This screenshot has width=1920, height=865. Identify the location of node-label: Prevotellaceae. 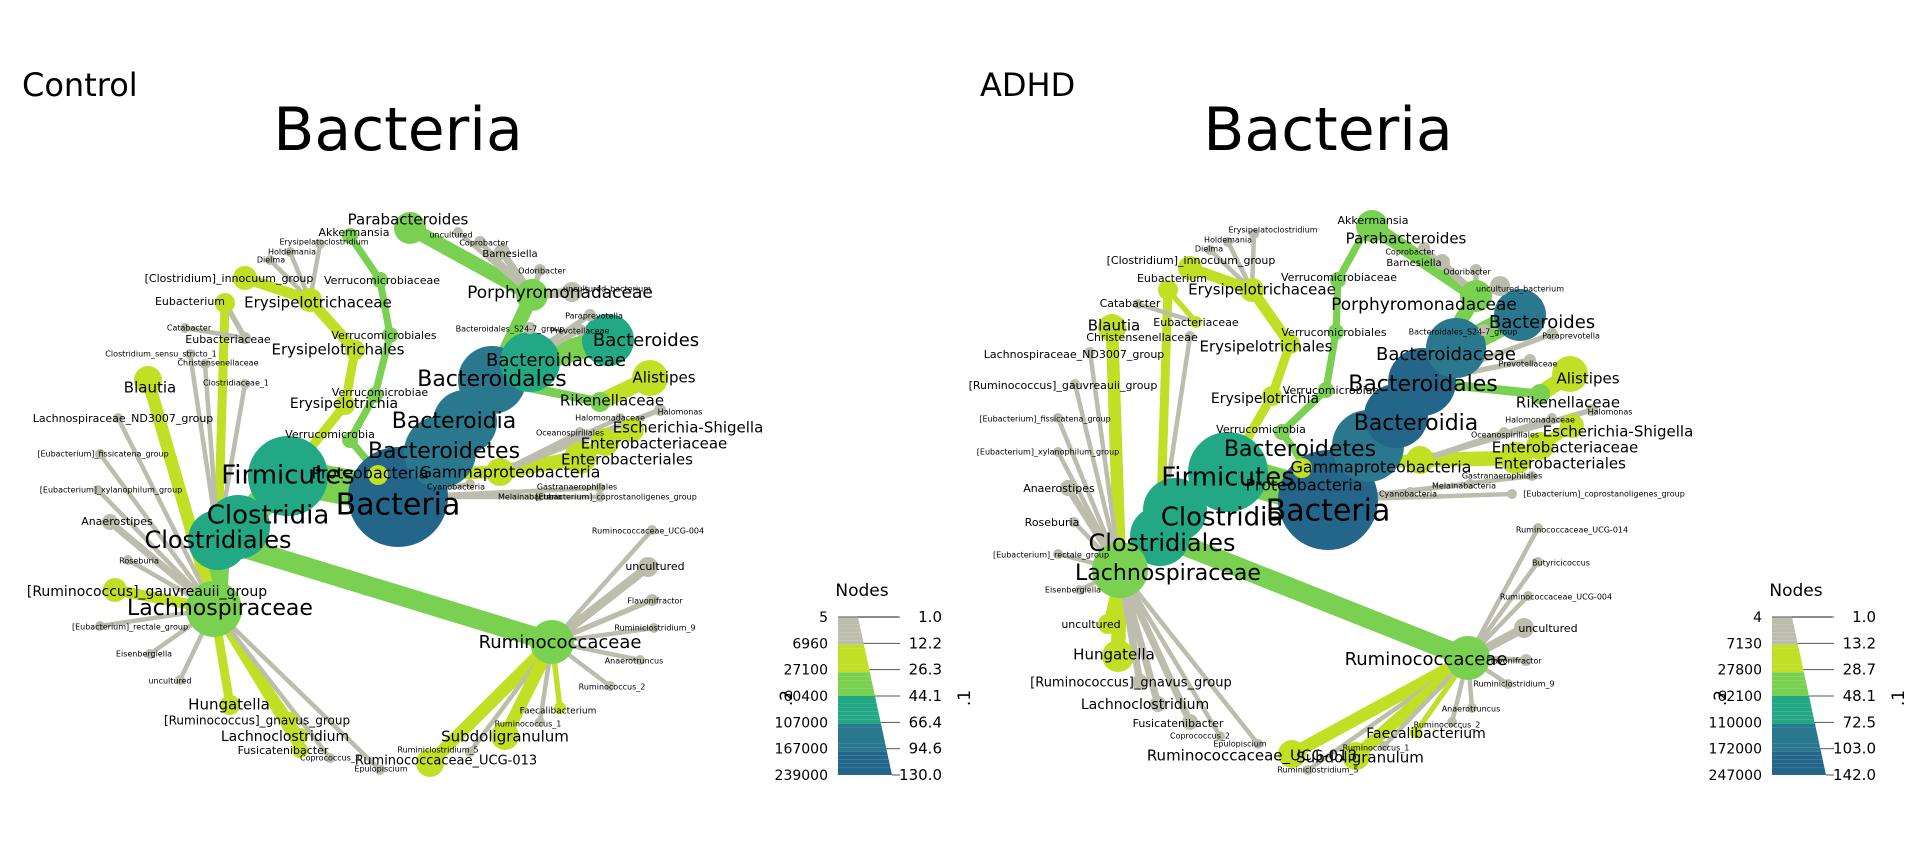
(1528, 364).